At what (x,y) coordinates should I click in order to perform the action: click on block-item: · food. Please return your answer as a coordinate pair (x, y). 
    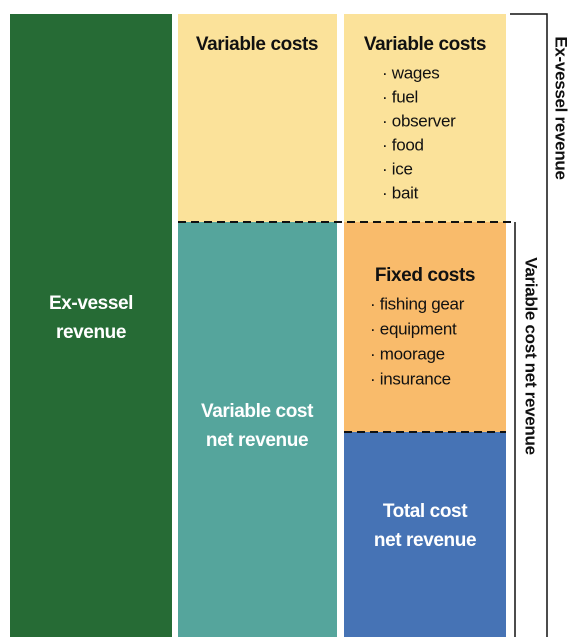
    Looking at the image, I should click on (403, 144).